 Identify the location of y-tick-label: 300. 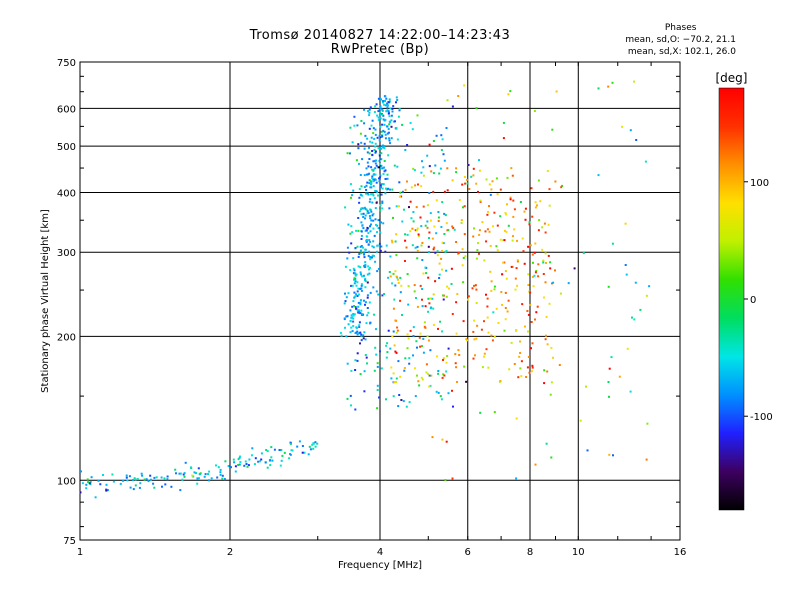
(66, 253).